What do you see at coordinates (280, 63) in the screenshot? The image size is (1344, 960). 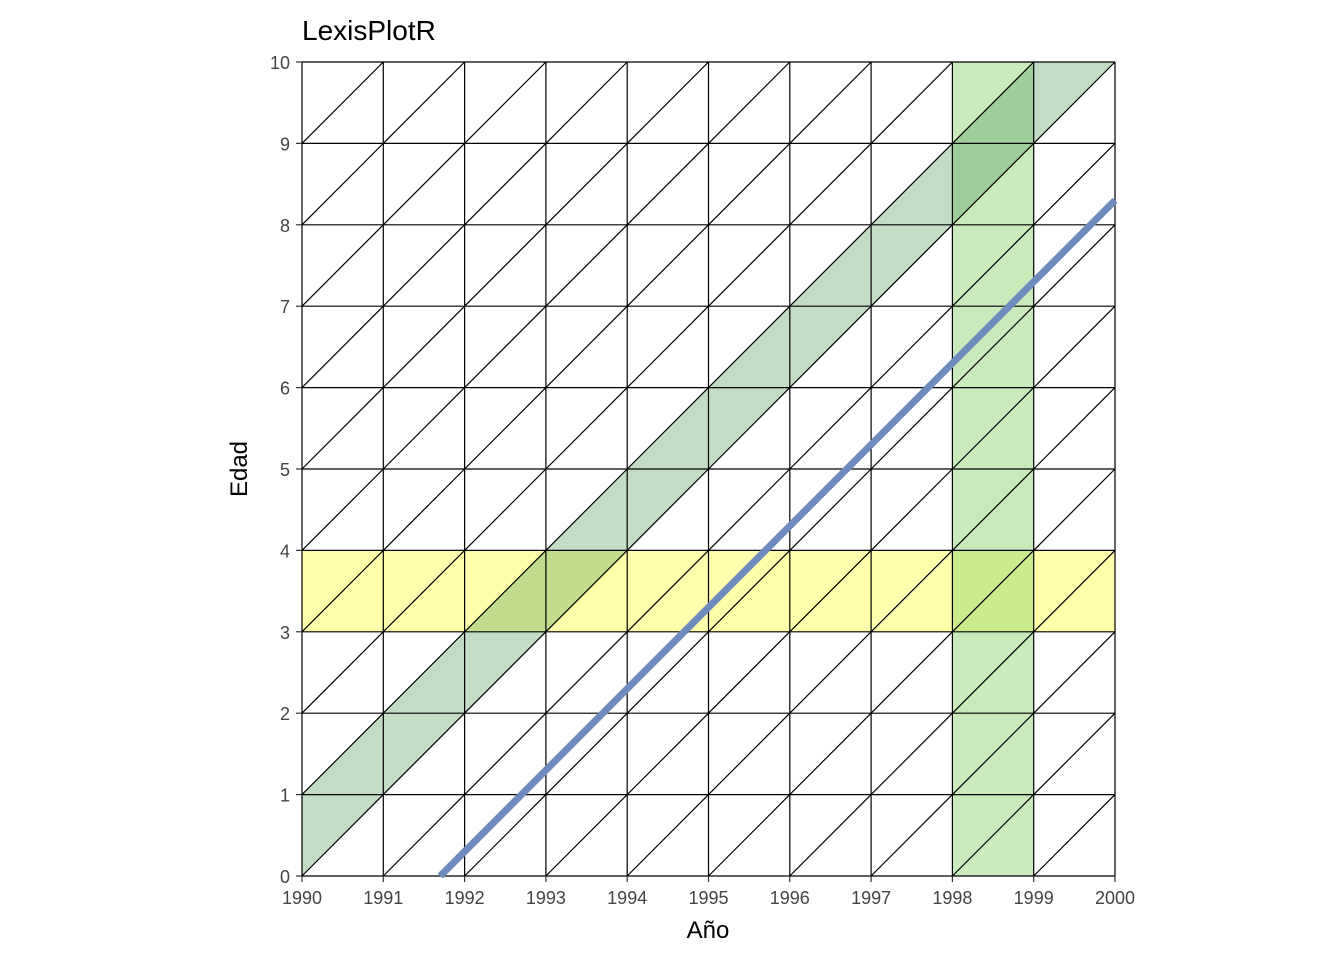 I see `y-tick-label: 10` at bounding box center [280, 63].